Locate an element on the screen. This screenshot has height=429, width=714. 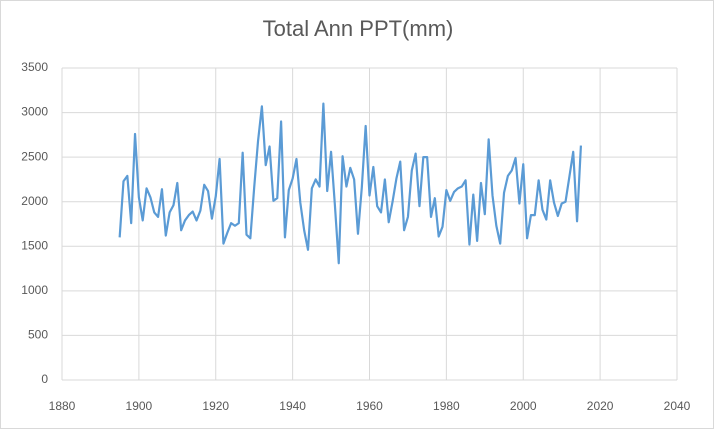
chart-title: Total Ann PPT(mm) is located at coordinates (358, 28).